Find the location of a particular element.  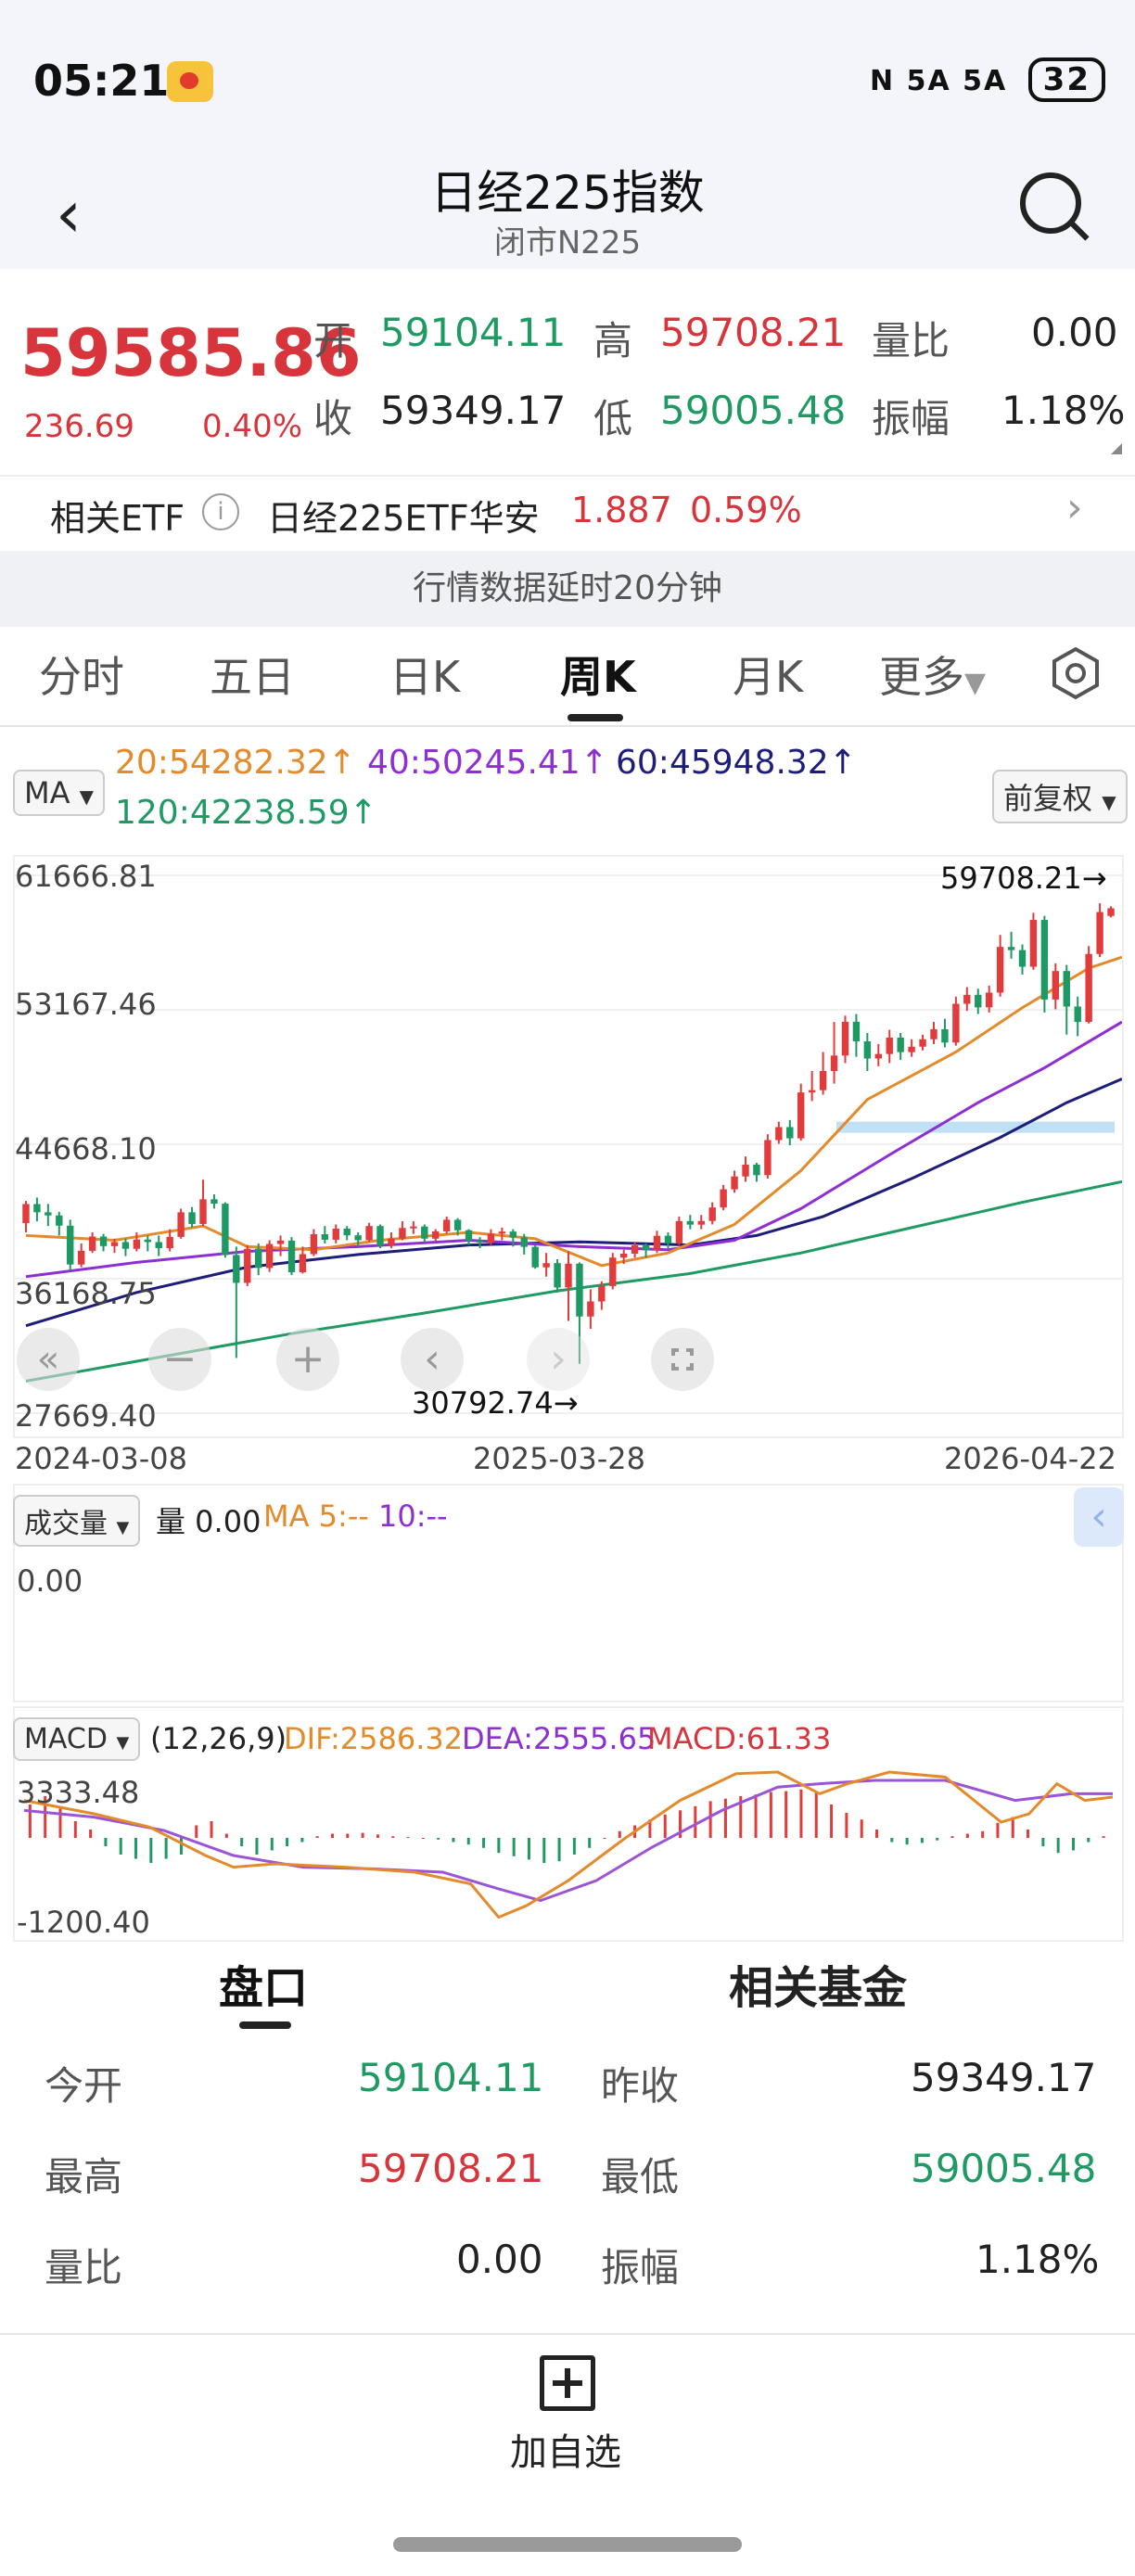

ma-selector: MA ▼ is located at coordinates (60, 793).